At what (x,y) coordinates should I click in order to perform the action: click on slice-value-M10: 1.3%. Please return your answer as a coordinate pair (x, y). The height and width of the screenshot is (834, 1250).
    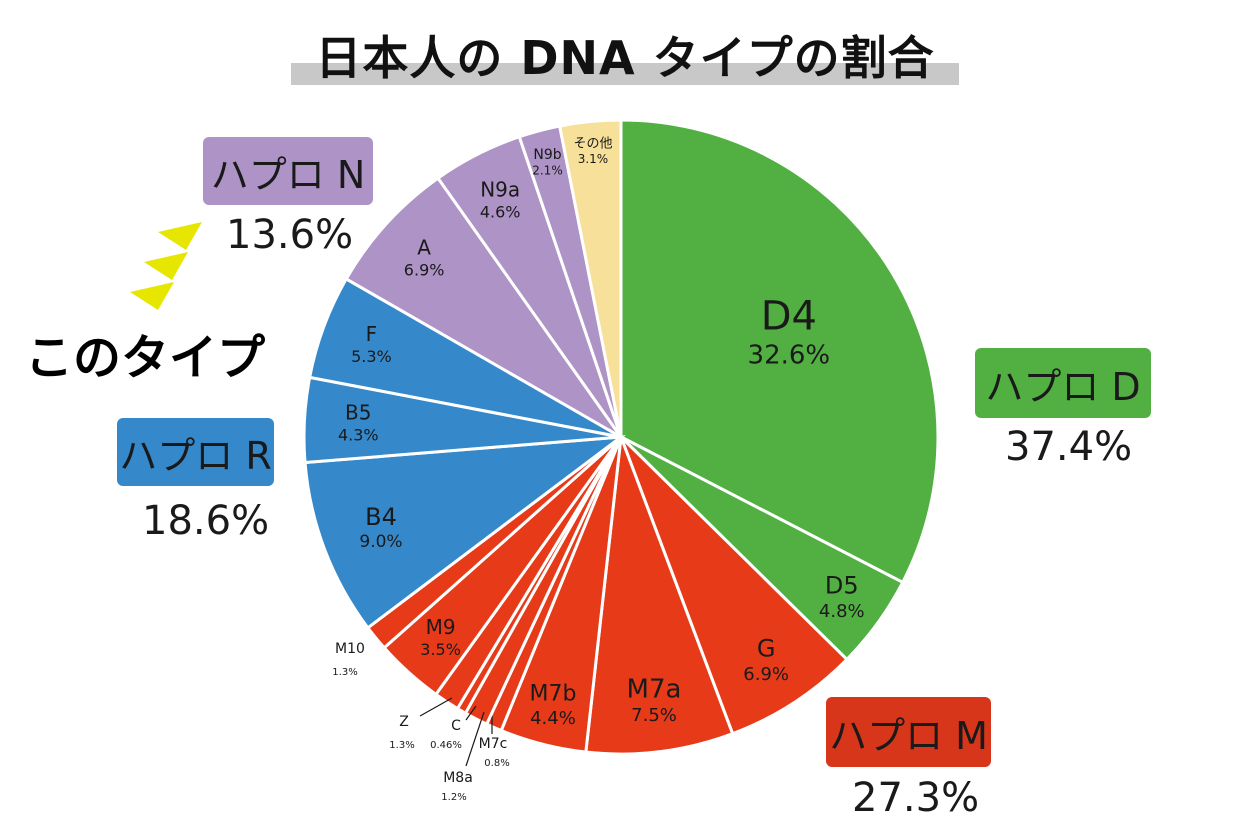
    Looking at the image, I should click on (344, 672).